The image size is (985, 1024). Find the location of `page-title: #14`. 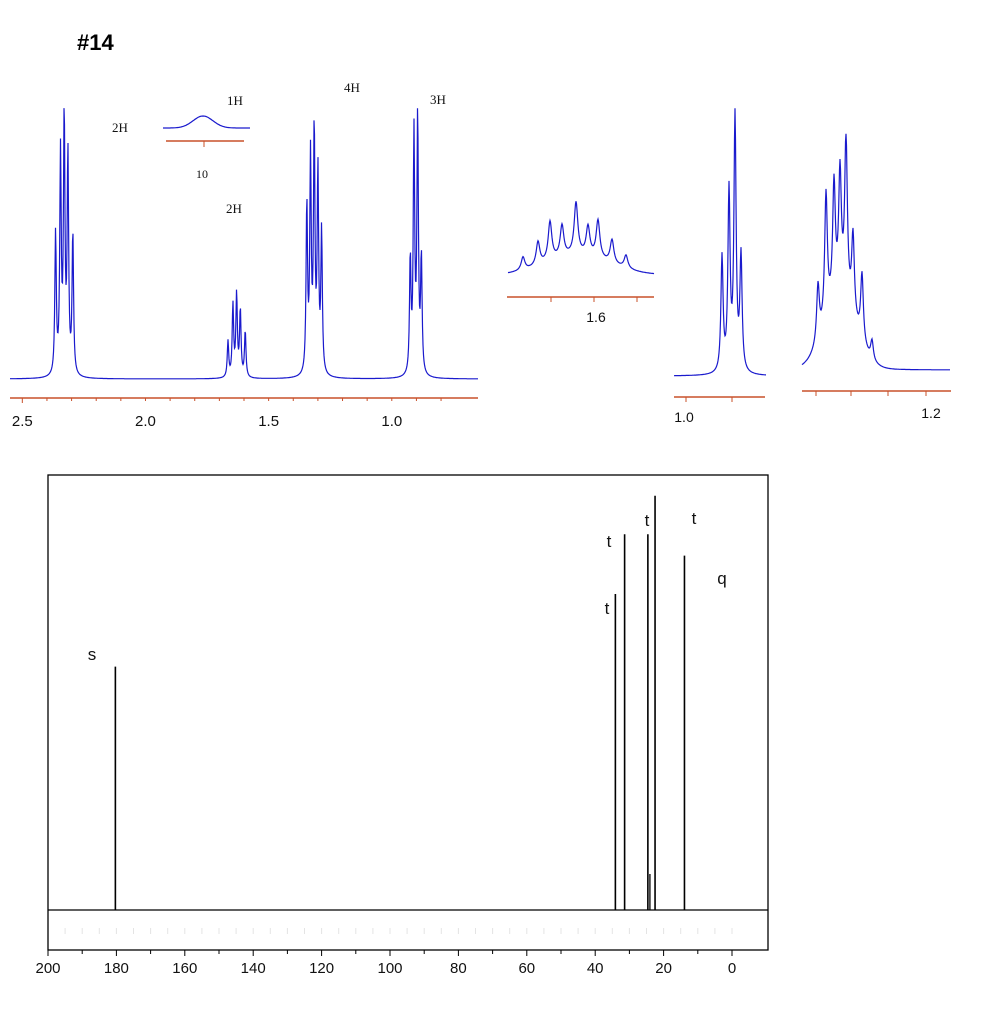

page-title: #14 is located at coordinates (95, 42).